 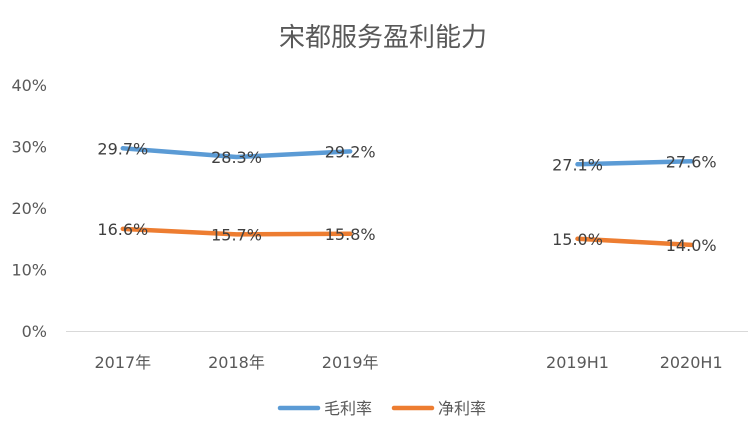 I want to click on legend-label: 毛利率, so click(x=348, y=408).